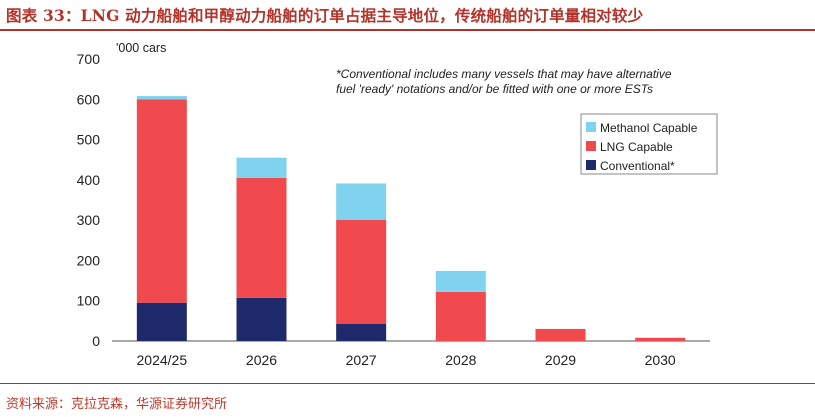  I want to click on y-tick-label: 700, so click(89, 59).